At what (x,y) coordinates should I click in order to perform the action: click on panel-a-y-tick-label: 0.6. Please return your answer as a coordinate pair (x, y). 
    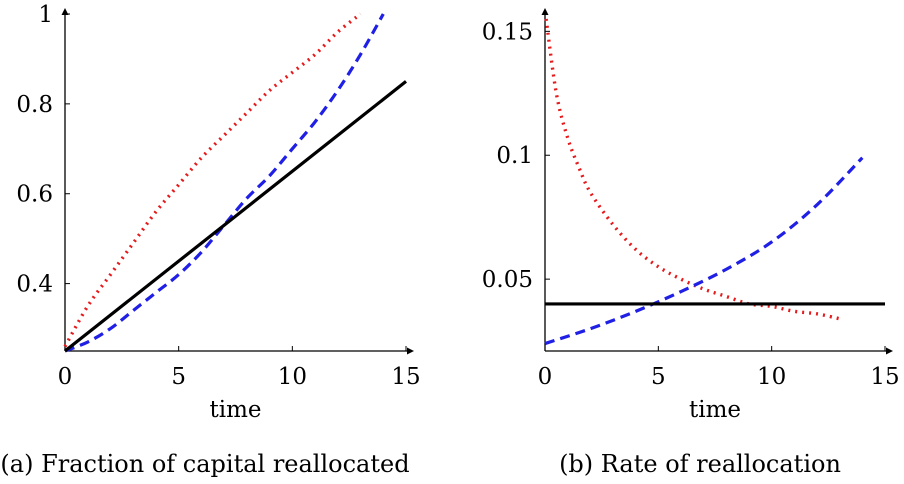
    Looking at the image, I should click on (34, 195).